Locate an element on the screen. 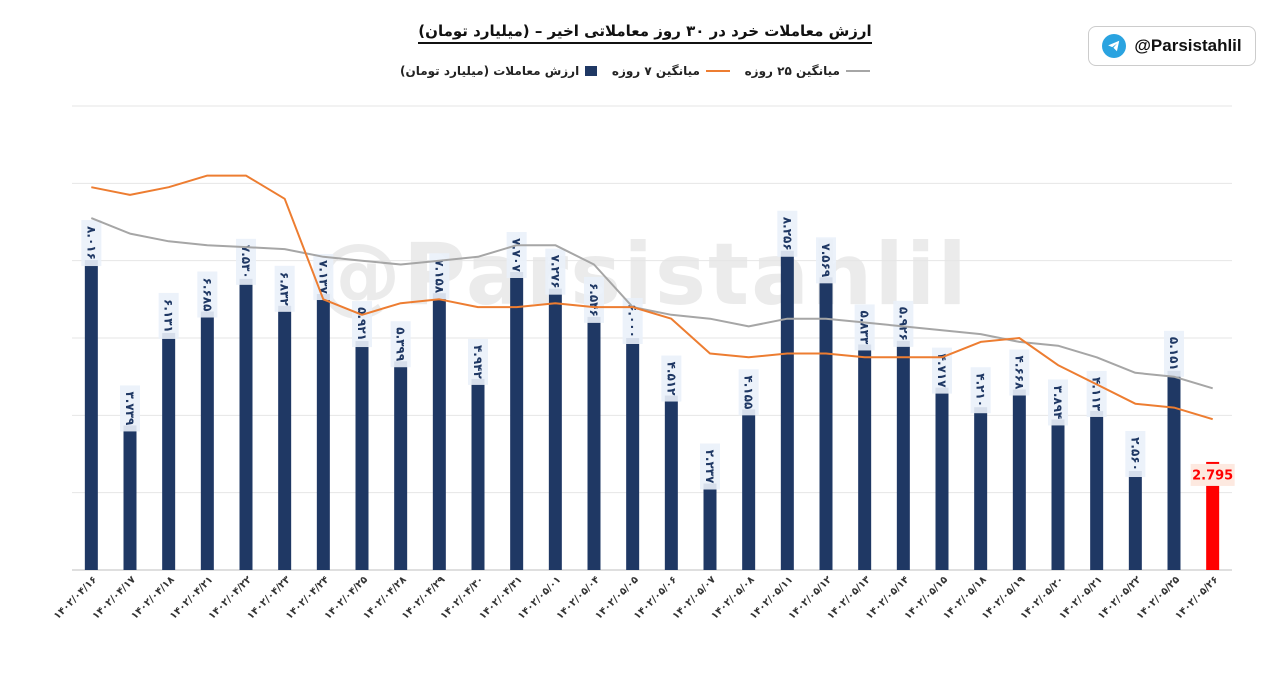  data-label: ۶.۵۴۶ is located at coordinates (594, 300).